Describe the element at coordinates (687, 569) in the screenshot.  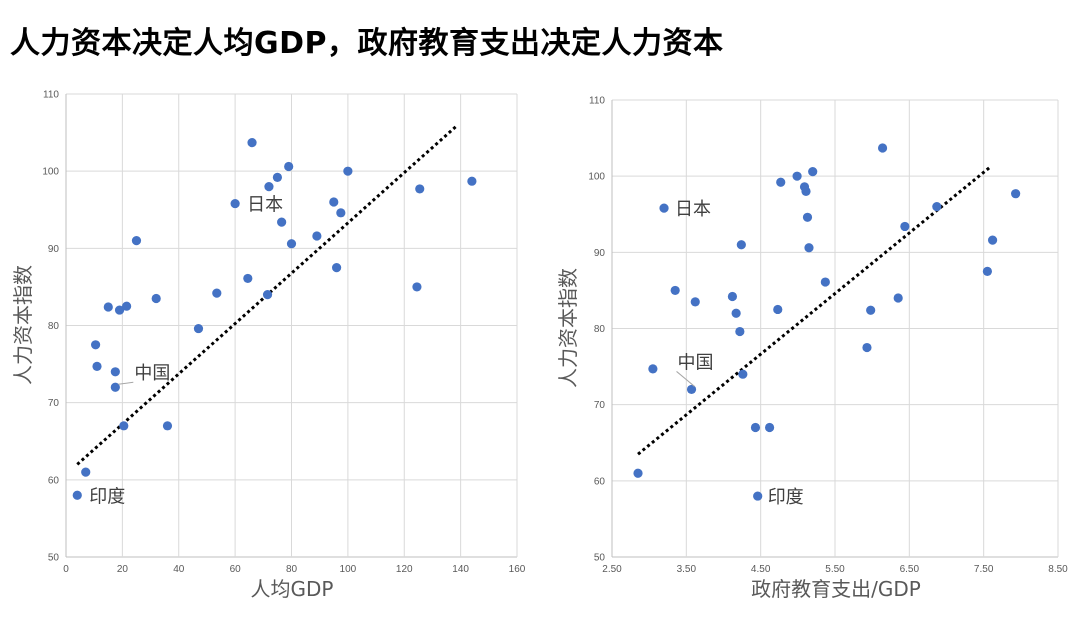
I see `x-tick-label: 3.50` at that location.